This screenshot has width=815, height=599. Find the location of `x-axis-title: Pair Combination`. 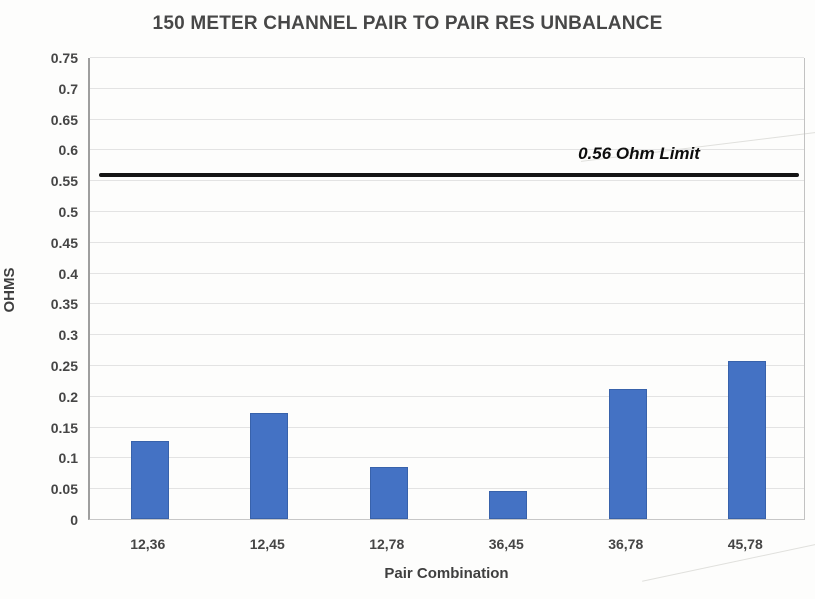

x-axis-title: Pair Combination is located at coordinates (446, 573).